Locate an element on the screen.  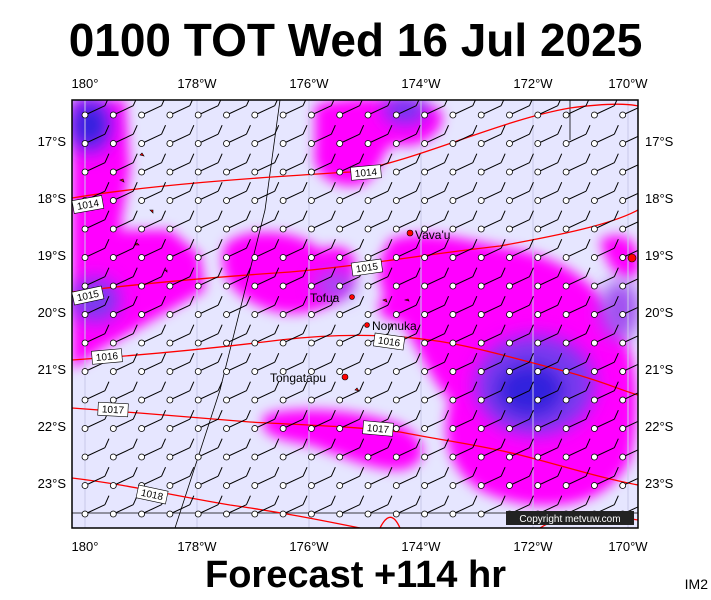
svg-text: 18°S is located at coordinates (659, 198).